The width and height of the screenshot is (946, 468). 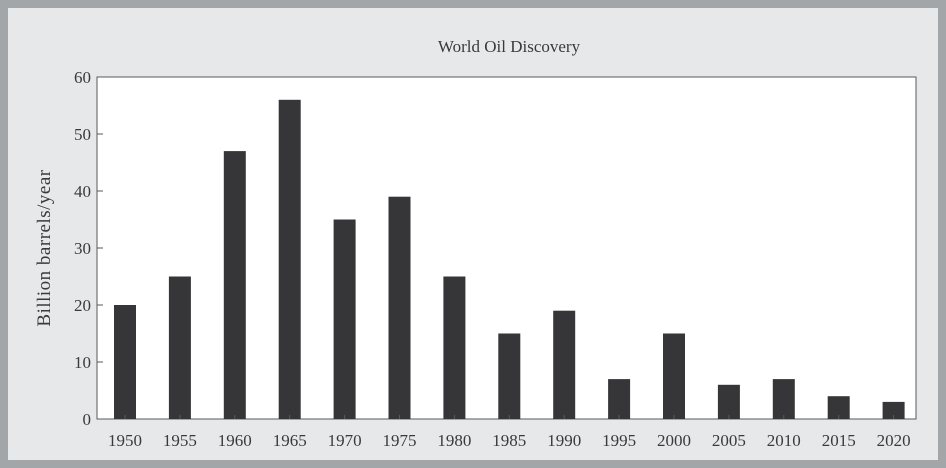 What do you see at coordinates (82, 305) in the screenshot?
I see `y-tick-label: 20` at bounding box center [82, 305].